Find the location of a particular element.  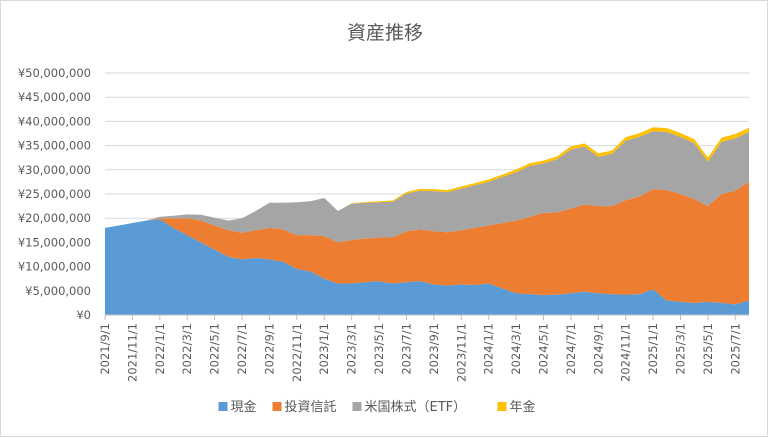

y-tick-label: ¥5,000,000 is located at coordinates (58, 291).